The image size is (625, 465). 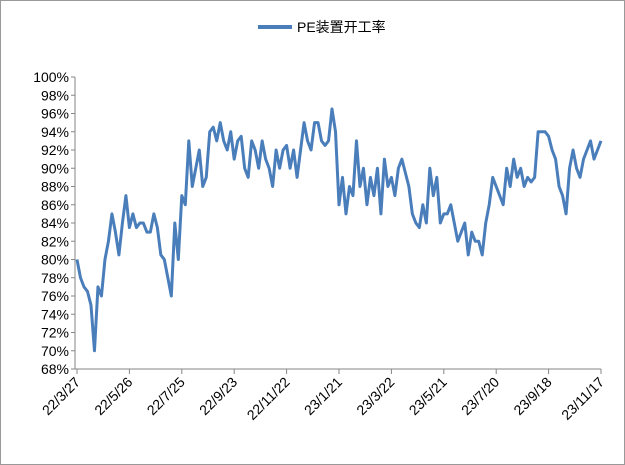 What do you see at coordinates (55, 187) in the screenshot?
I see `y-tick-label: 88%` at bounding box center [55, 187].